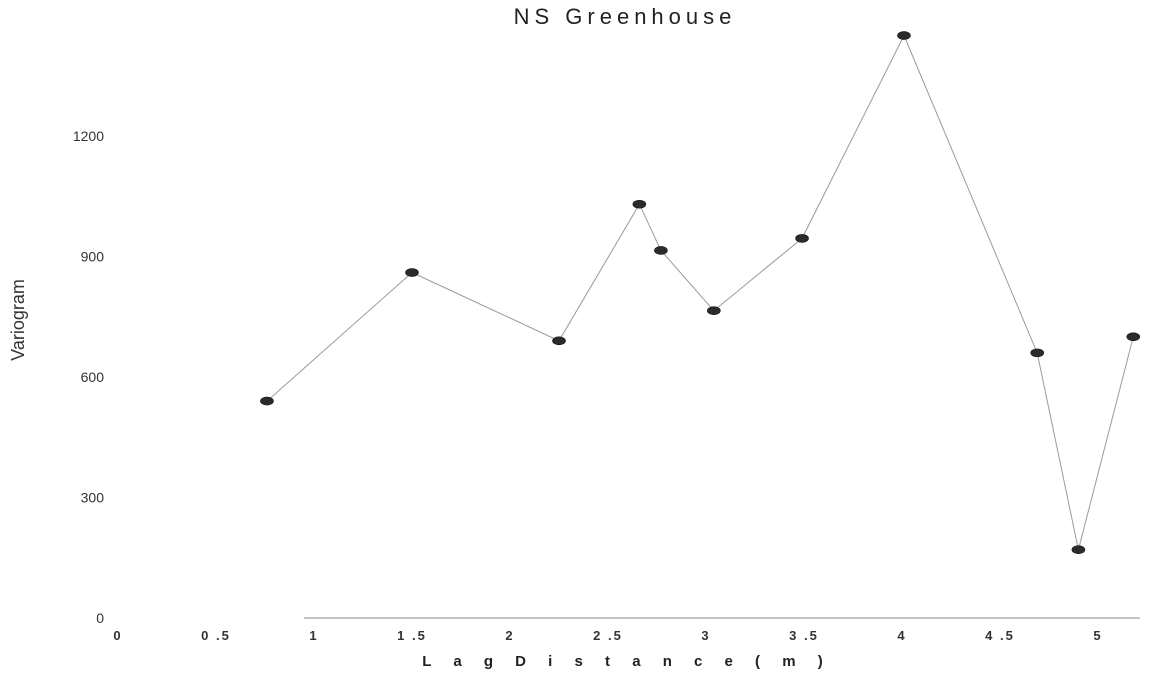 Image resolution: width=1150 pixels, height=673 pixels. I want to click on x-tick-label: 1, so click(313, 635).